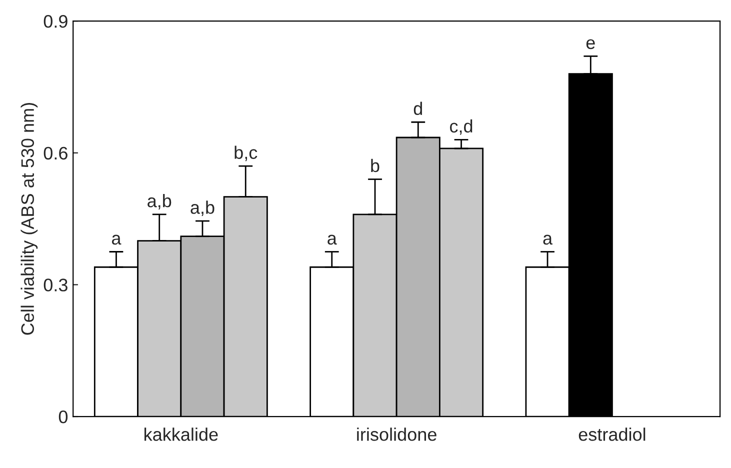 The height and width of the screenshot is (468, 731). I want to click on data-label: c,d, so click(461, 127).